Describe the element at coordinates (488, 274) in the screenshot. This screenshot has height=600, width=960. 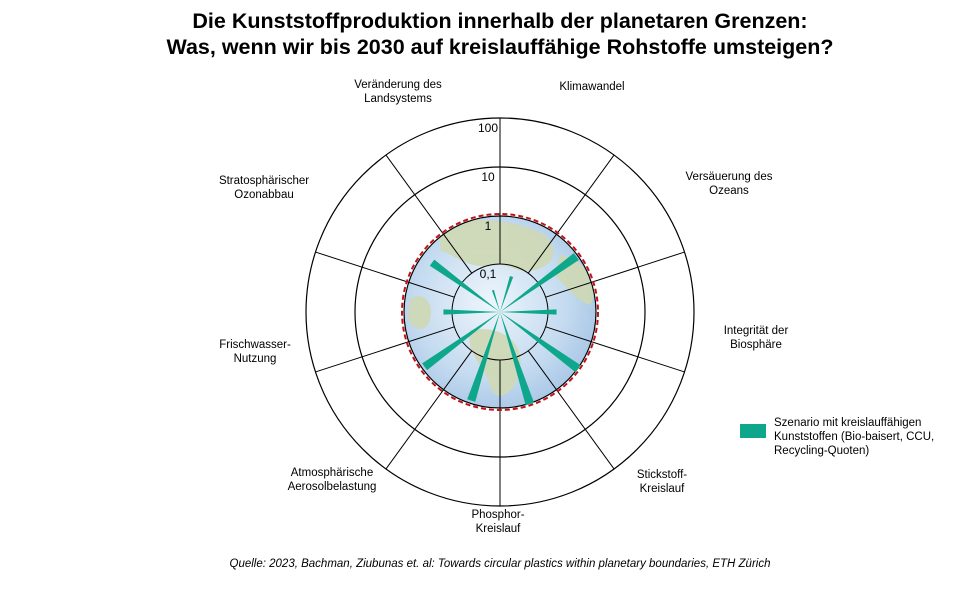
I see `tick-label-0: 0,1` at that location.